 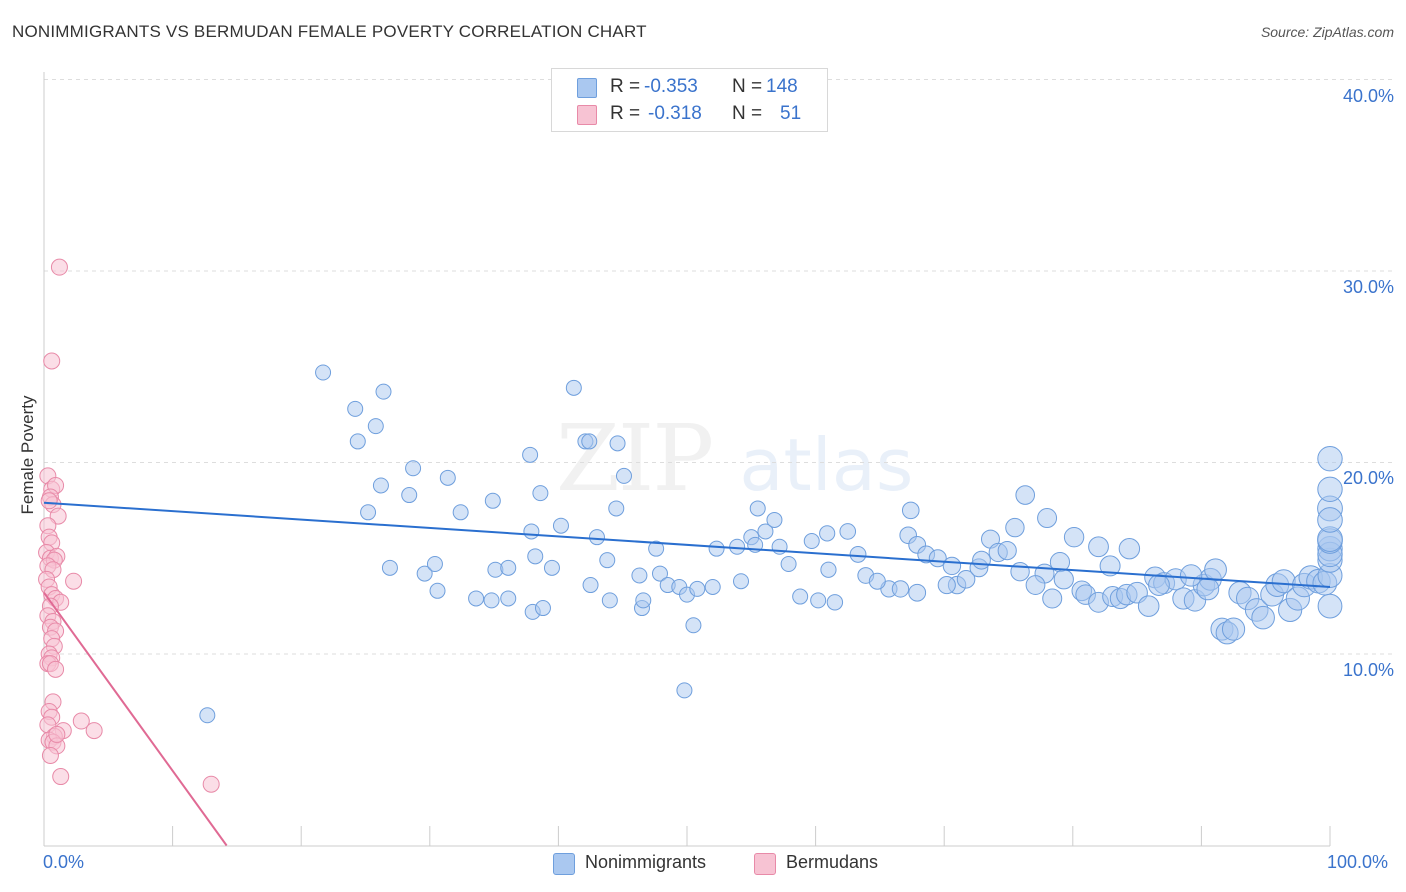 I want to click on legend-swatch-pink, so click(x=587, y=115).